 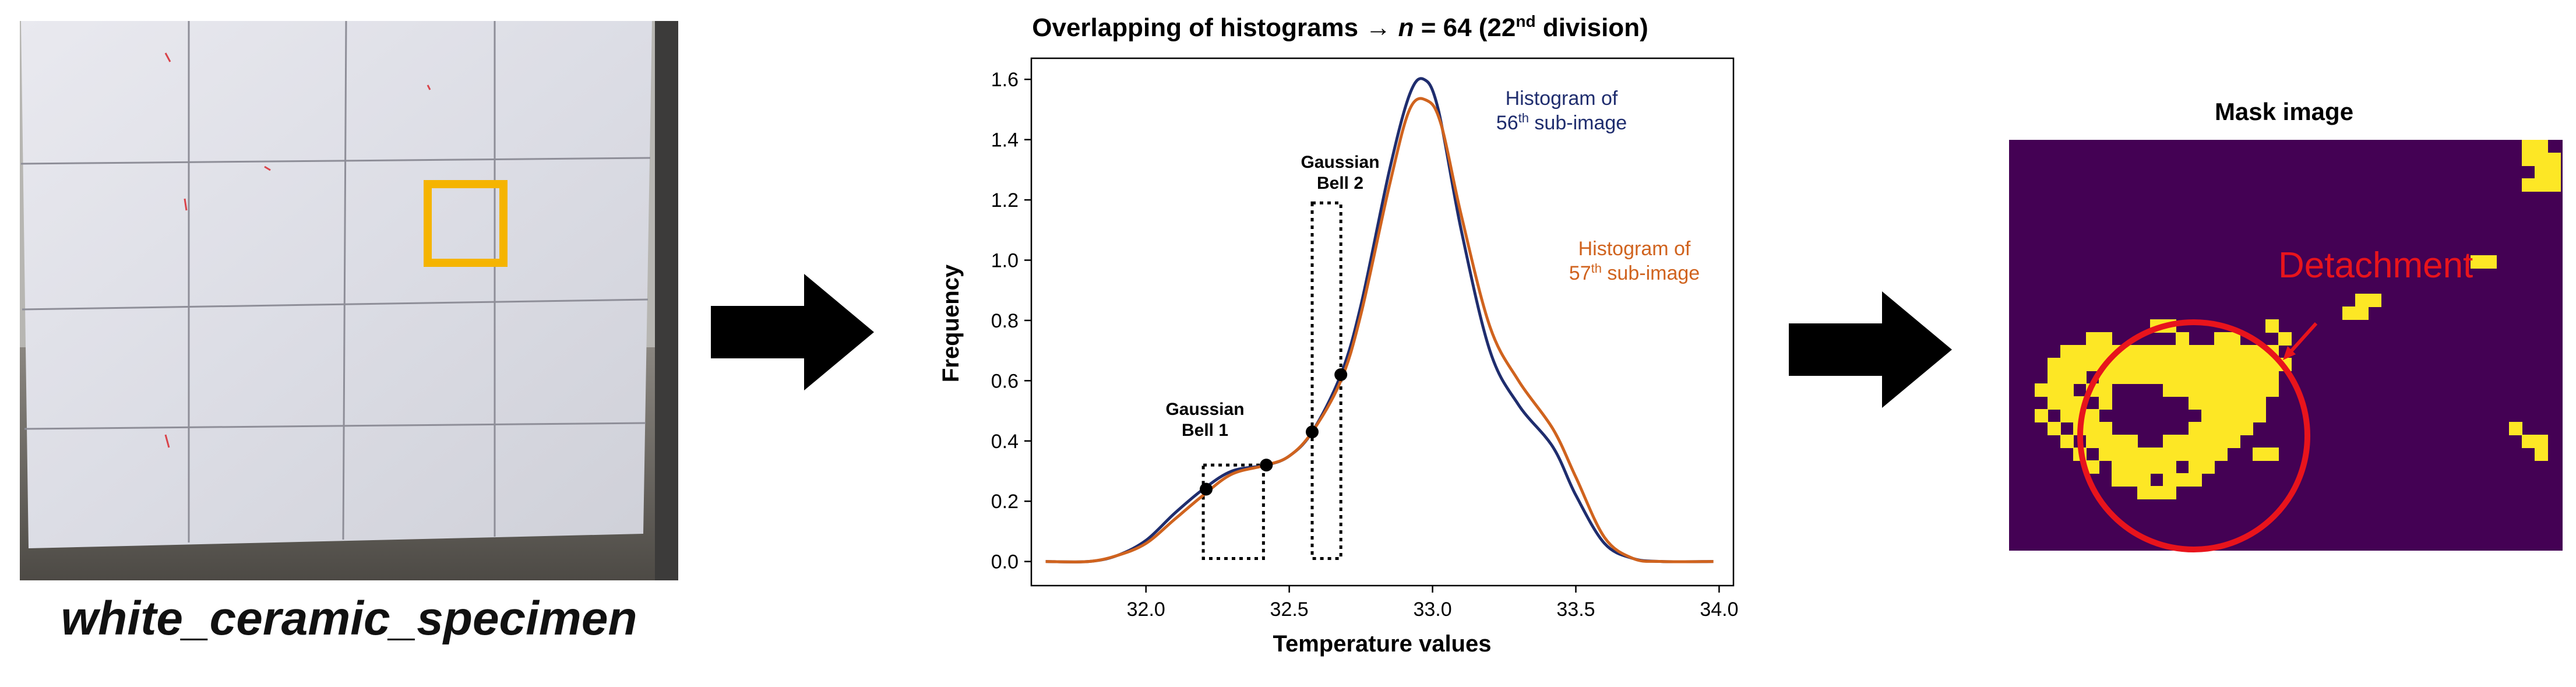 What do you see at coordinates (2286, 346) in the screenshot?
I see `mask-image` at bounding box center [2286, 346].